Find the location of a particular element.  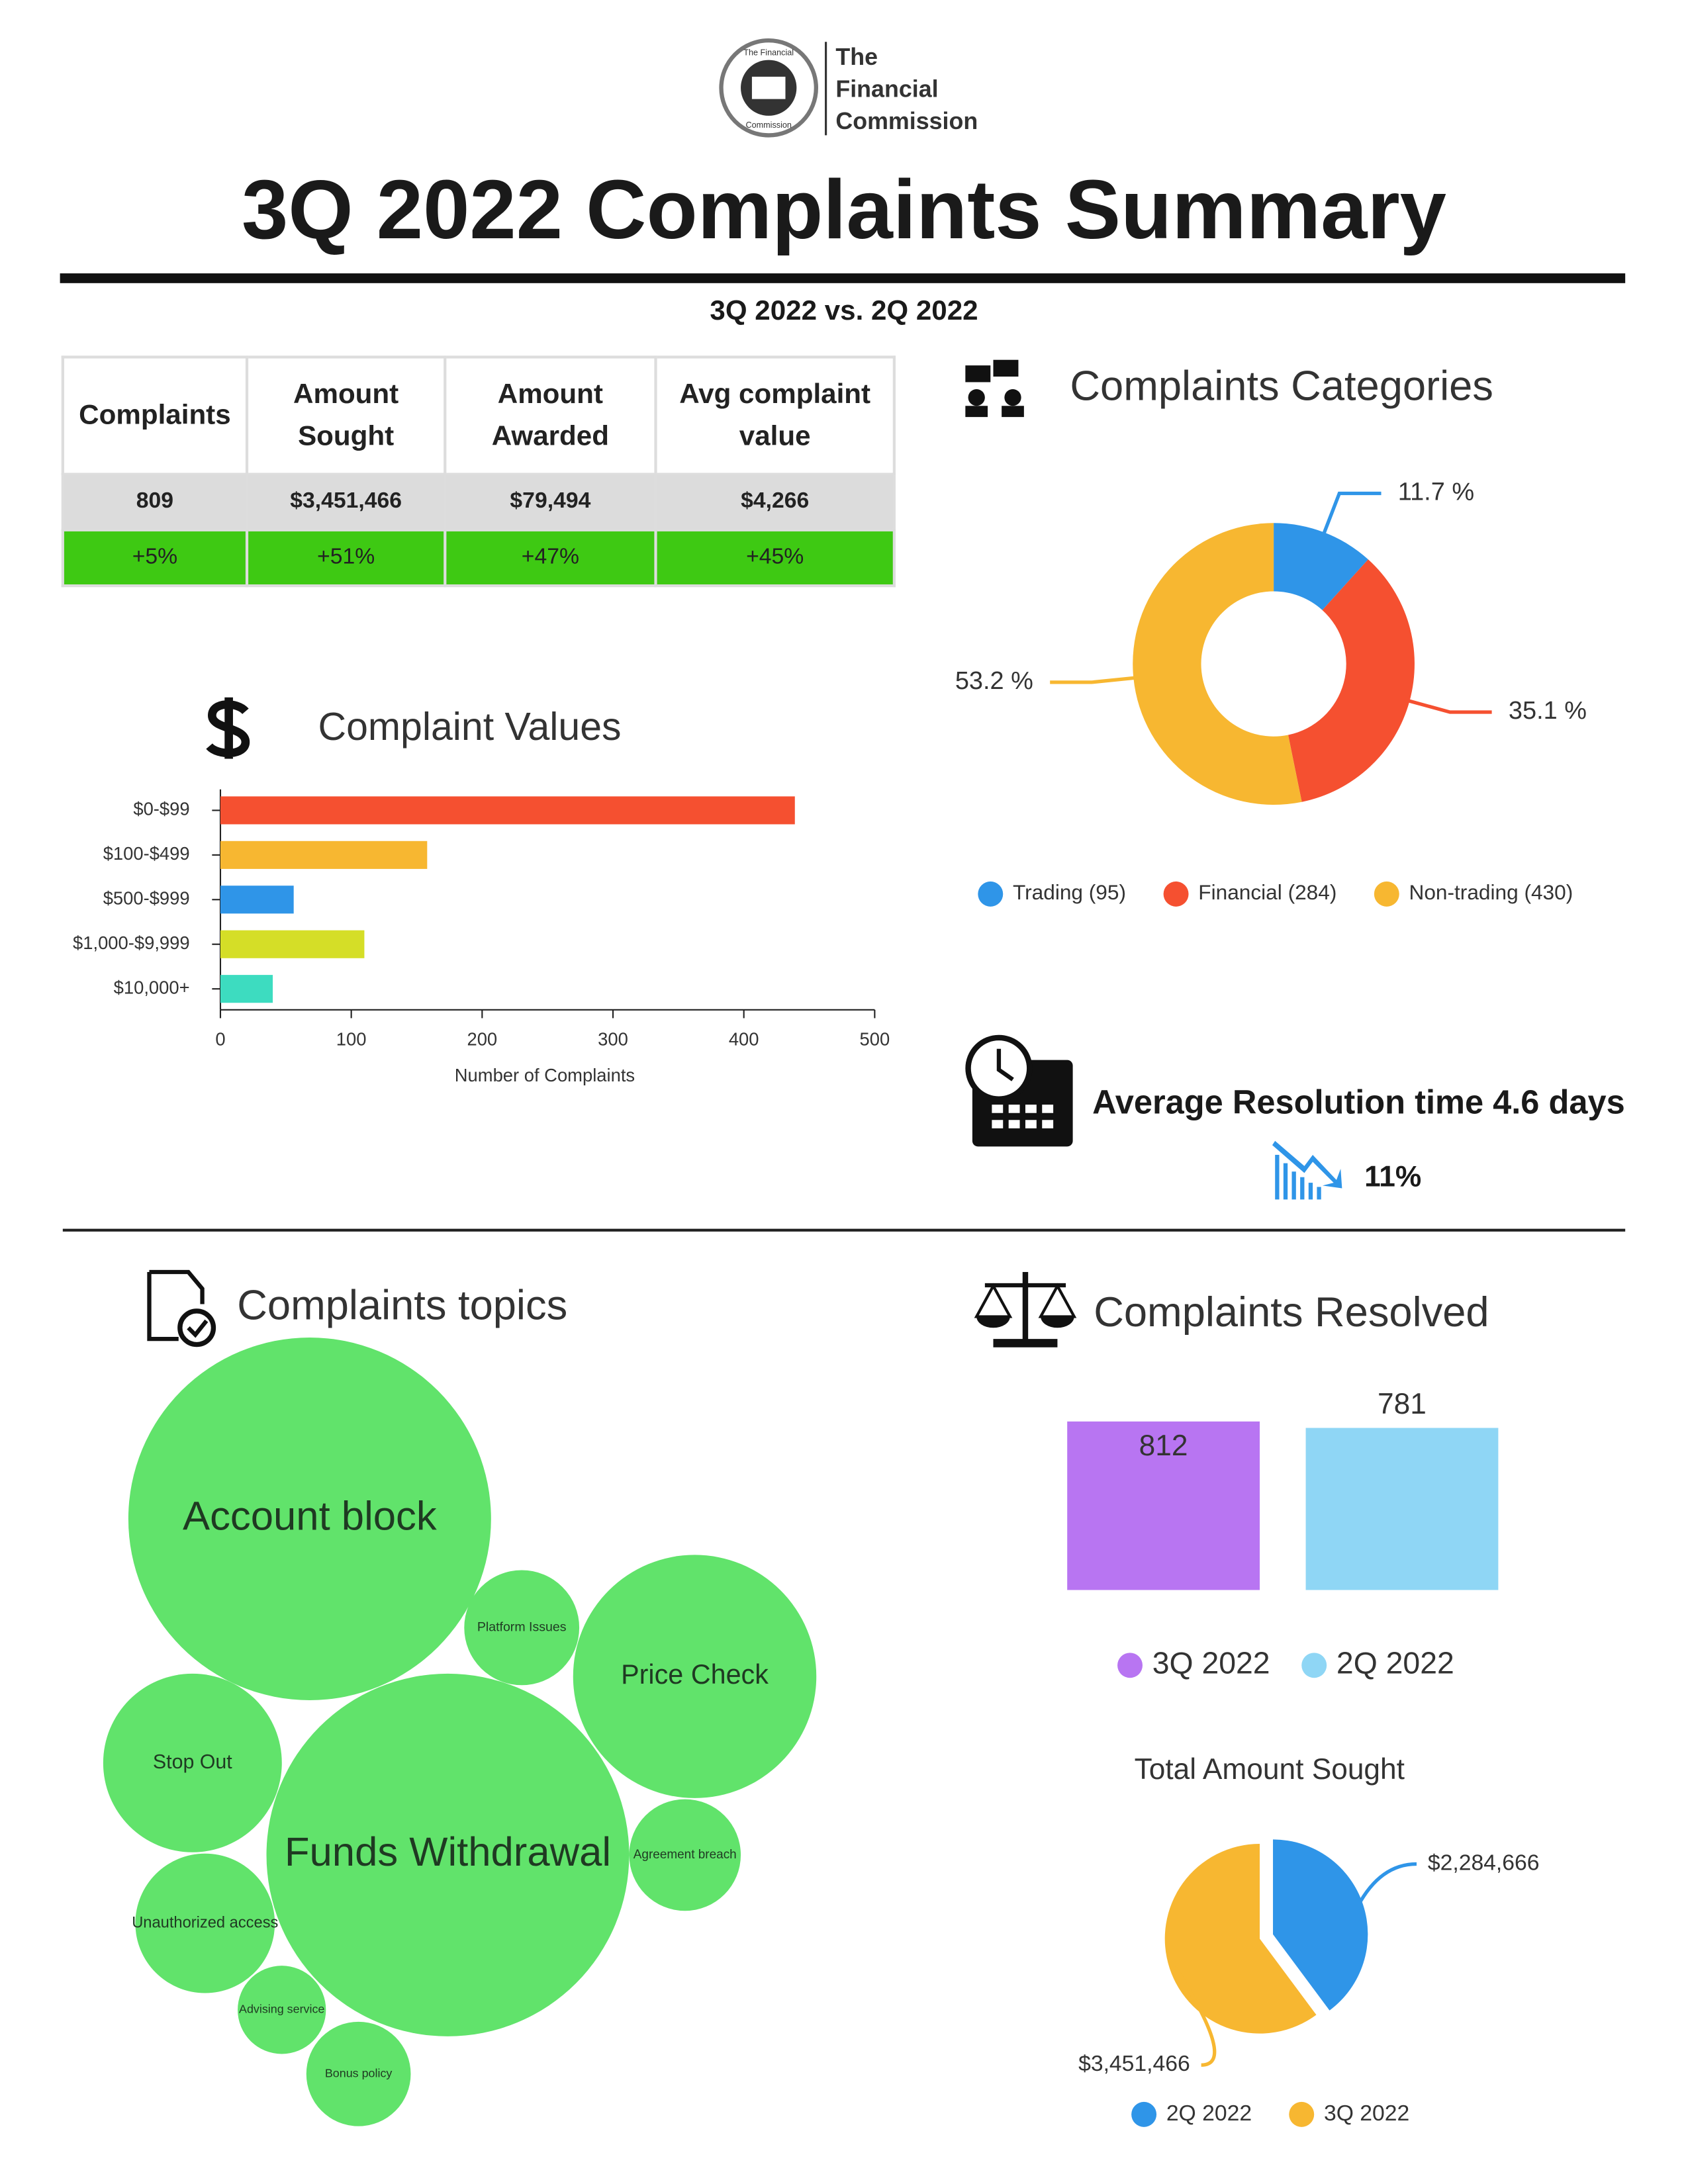

table-cell: $3,451,466 is located at coordinates (346, 502).